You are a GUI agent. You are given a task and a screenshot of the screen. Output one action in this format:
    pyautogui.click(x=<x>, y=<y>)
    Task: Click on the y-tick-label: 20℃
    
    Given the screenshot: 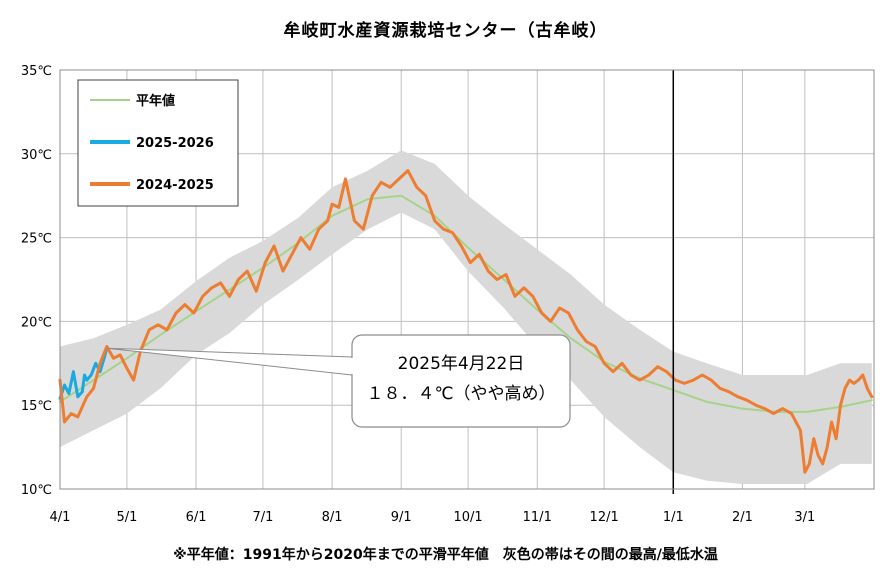 What is the action you would take?
    pyautogui.click(x=36, y=322)
    